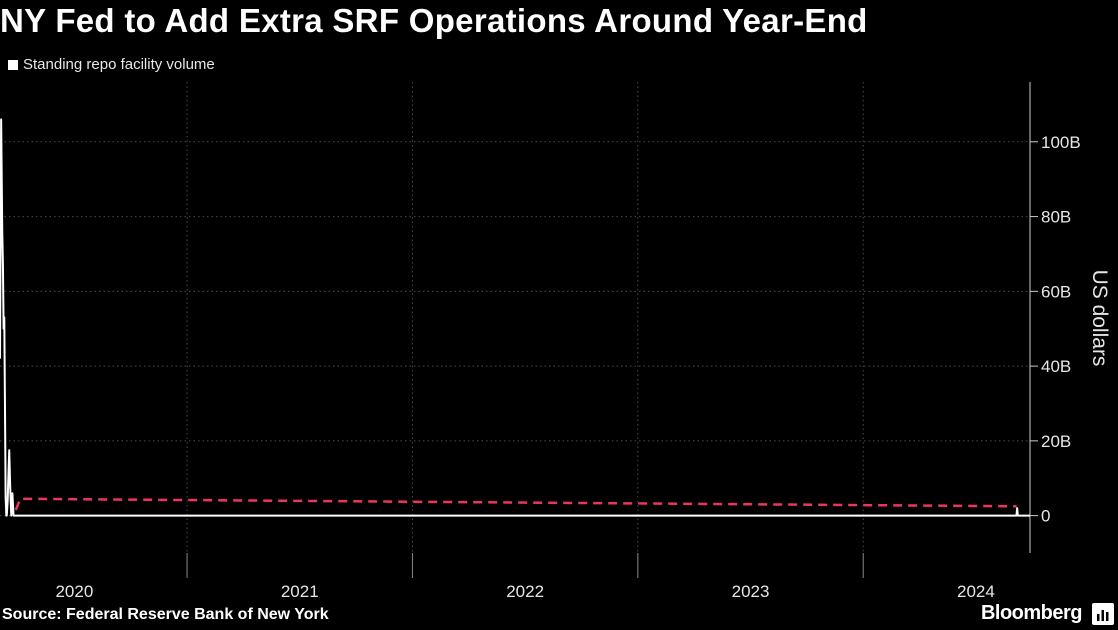 Image resolution: width=1118 pixels, height=630 pixels. I want to click on y-tick-label: 0, so click(1045, 516).